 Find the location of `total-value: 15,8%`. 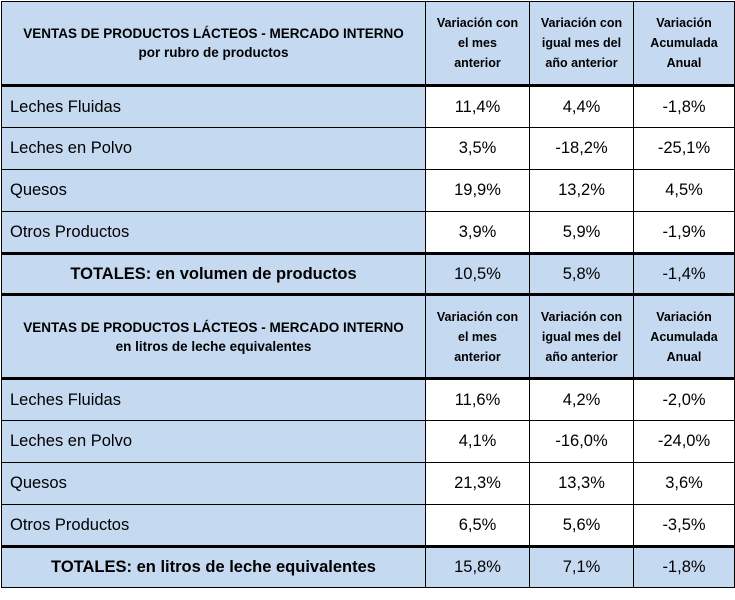

total-value: 15,8% is located at coordinates (477, 567).